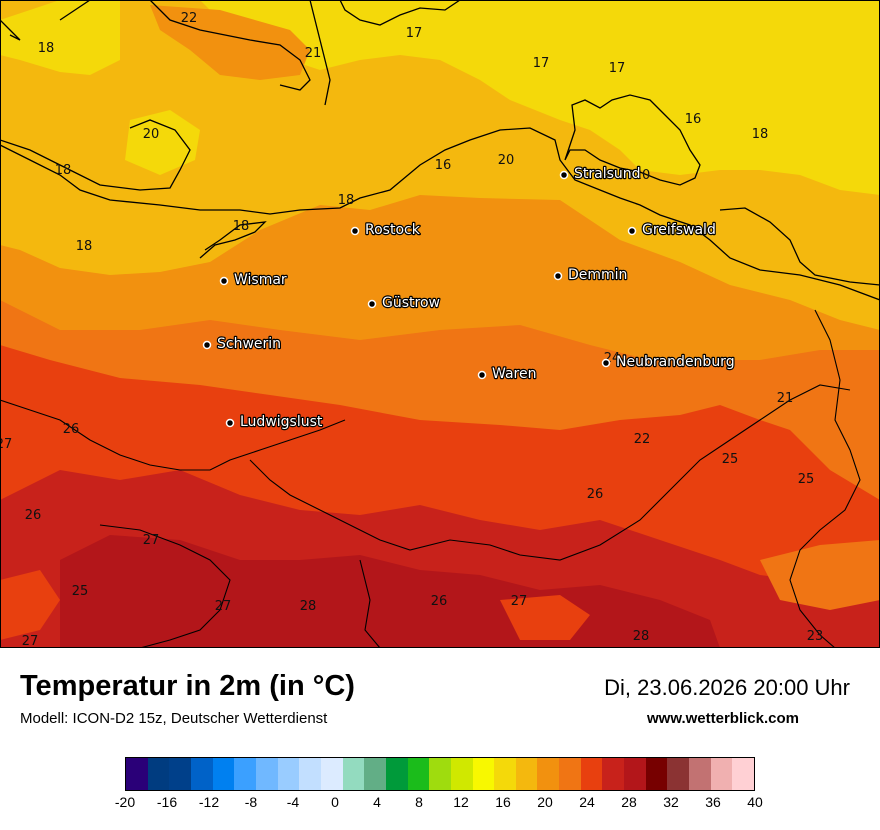 The height and width of the screenshot is (830, 880). What do you see at coordinates (607, 174) in the screenshot?
I see `city-label: Stralsund` at bounding box center [607, 174].